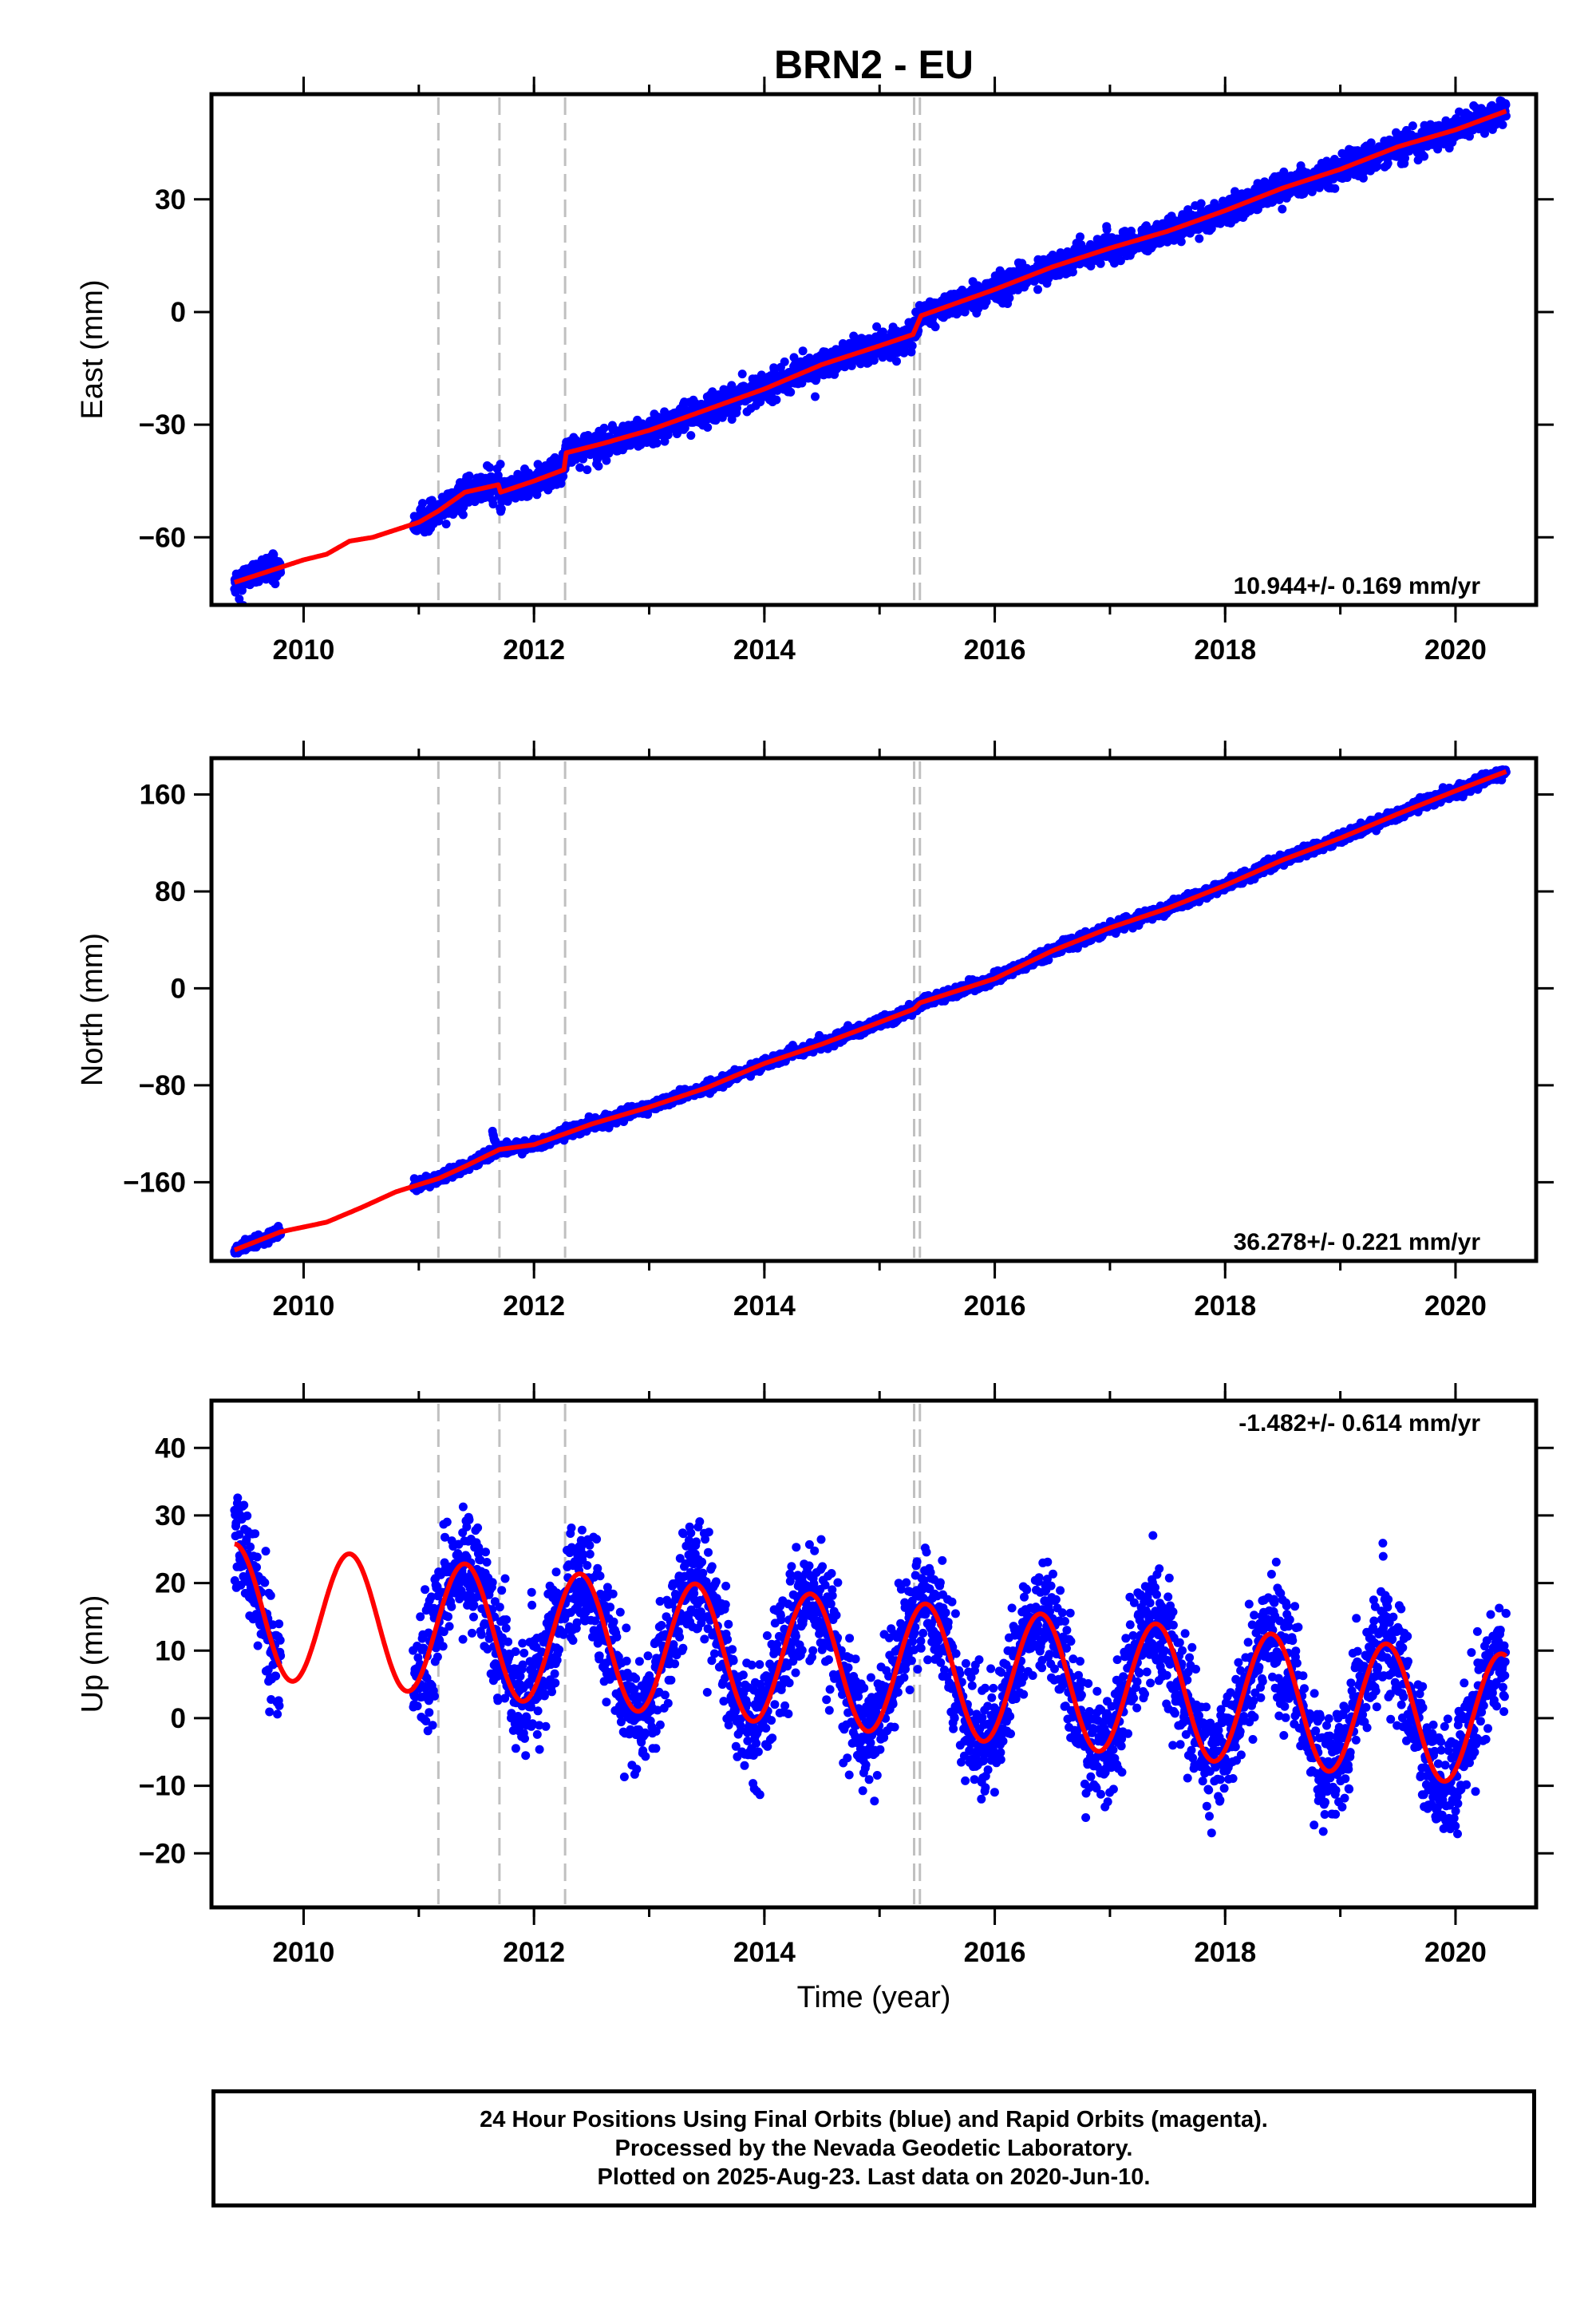  What do you see at coordinates (764, 650) in the screenshot?
I see `east-x-tick-label: 2014` at bounding box center [764, 650].